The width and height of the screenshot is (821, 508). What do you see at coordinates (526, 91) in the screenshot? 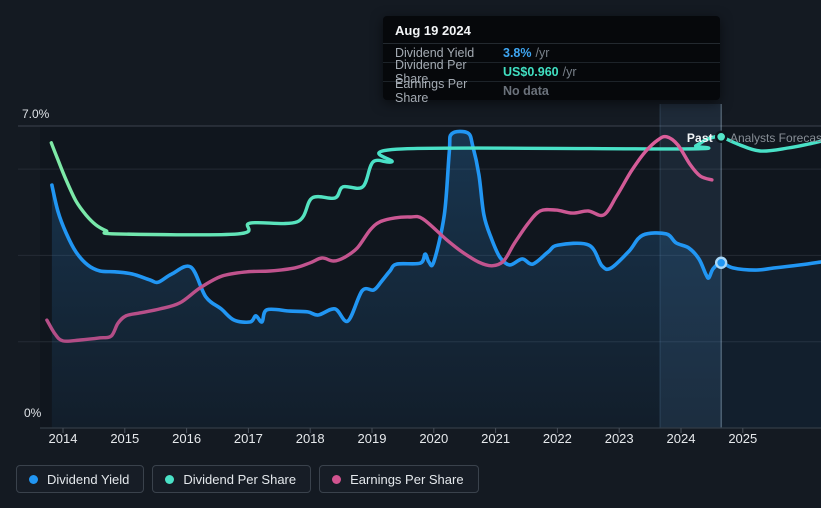
I see `tooltip-row-value: No data` at bounding box center [526, 91].